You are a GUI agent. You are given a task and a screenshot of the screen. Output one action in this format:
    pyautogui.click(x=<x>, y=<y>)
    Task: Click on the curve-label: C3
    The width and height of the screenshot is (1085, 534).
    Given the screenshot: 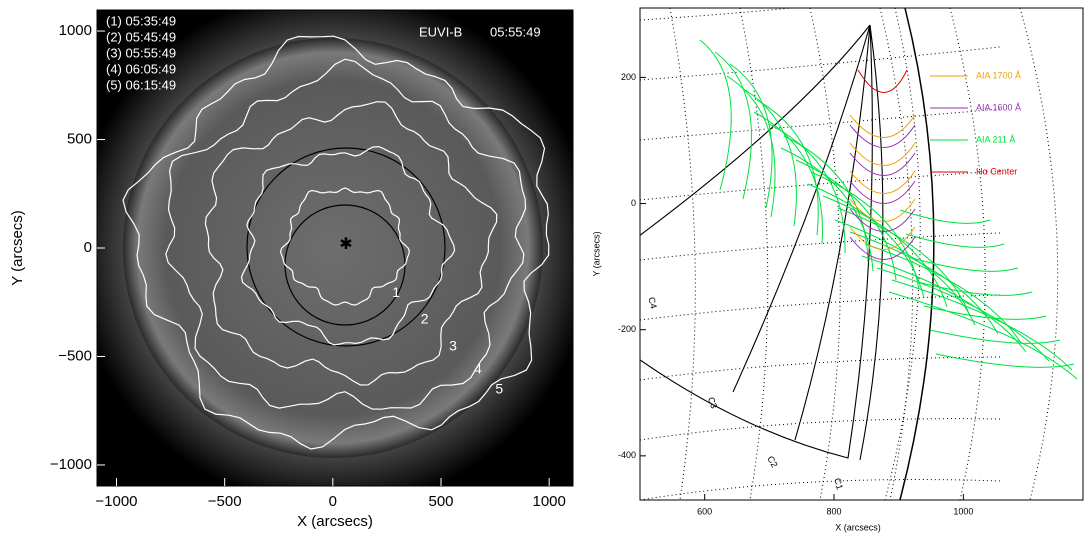 What is the action you would take?
    pyautogui.click(x=712, y=403)
    